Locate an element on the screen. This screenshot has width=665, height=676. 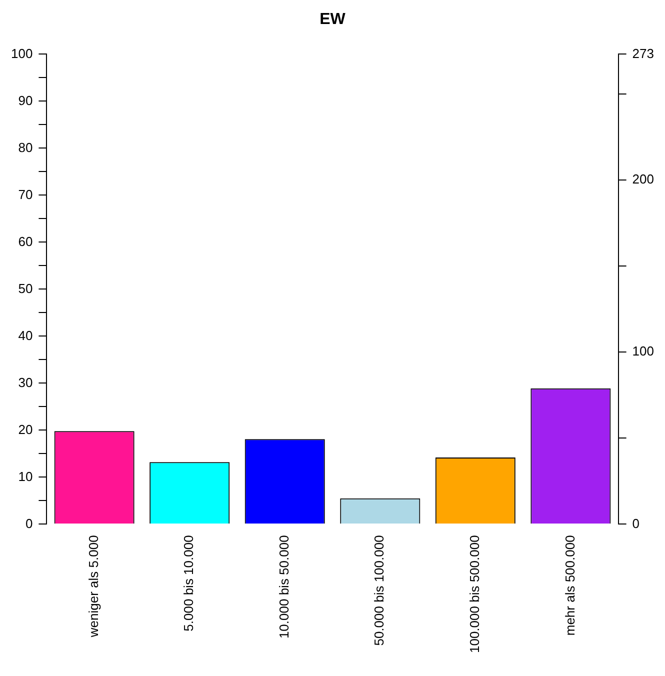
y2-tick-label: 100 is located at coordinates (643, 351).